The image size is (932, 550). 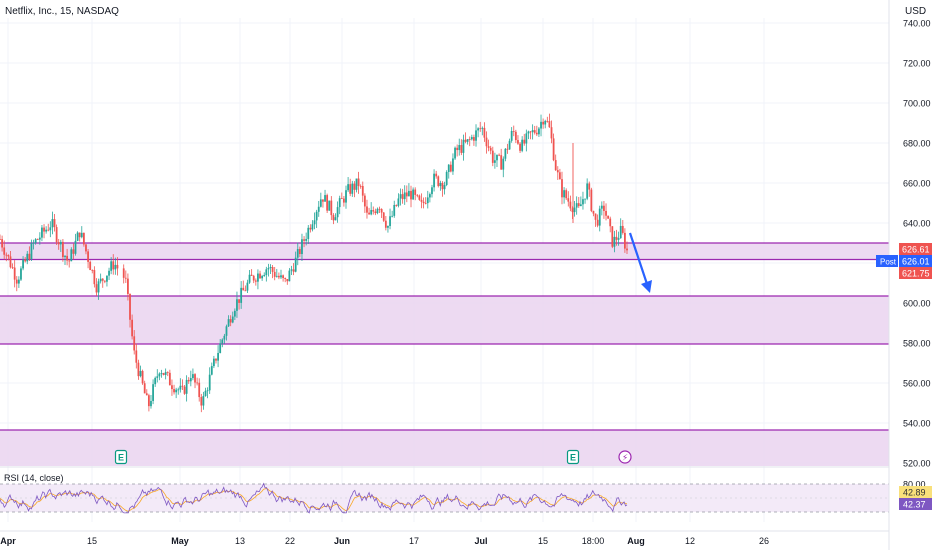 I want to click on event-markers: E E ⚡, so click(x=373, y=457).